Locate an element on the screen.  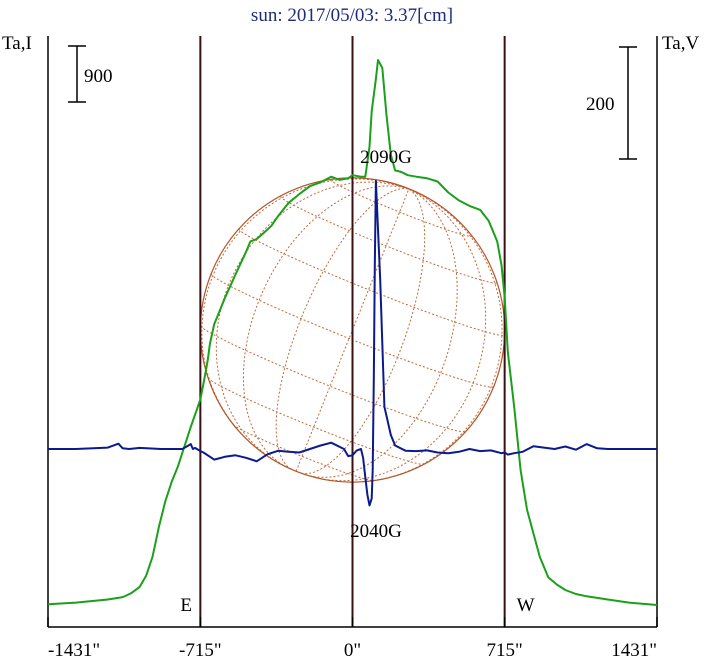
chart-title: sun: 2017/05/03: 3.37[cm] is located at coordinates (352, 15).